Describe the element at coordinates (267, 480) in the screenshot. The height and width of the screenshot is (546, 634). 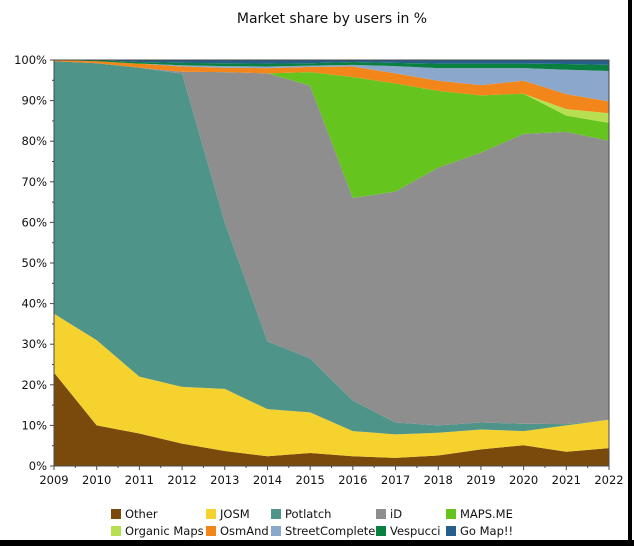
I see `x-axis-label-2014: 2014` at that location.